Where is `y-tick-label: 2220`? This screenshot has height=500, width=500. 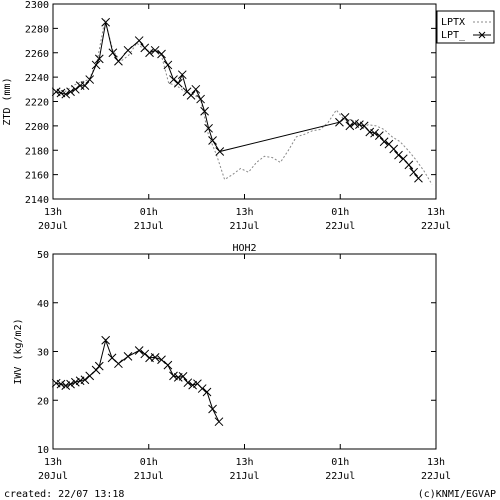
y-tick-label: 2220 is located at coordinates (37, 103).